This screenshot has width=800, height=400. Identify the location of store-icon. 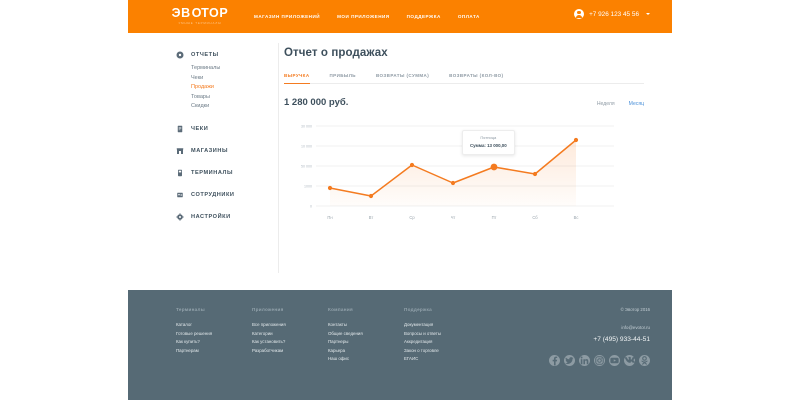
(180, 151).